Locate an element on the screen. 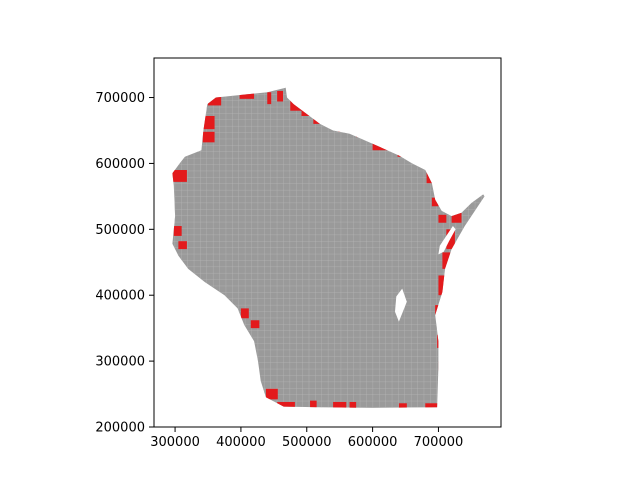  x-tick-label: 500000 is located at coordinates (307, 442).